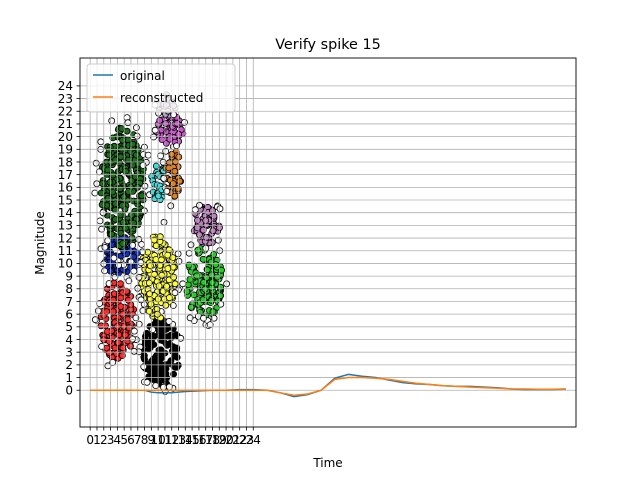  Describe the element at coordinates (327, 463) in the screenshot. I see `x-axis-label: Time` at that location.